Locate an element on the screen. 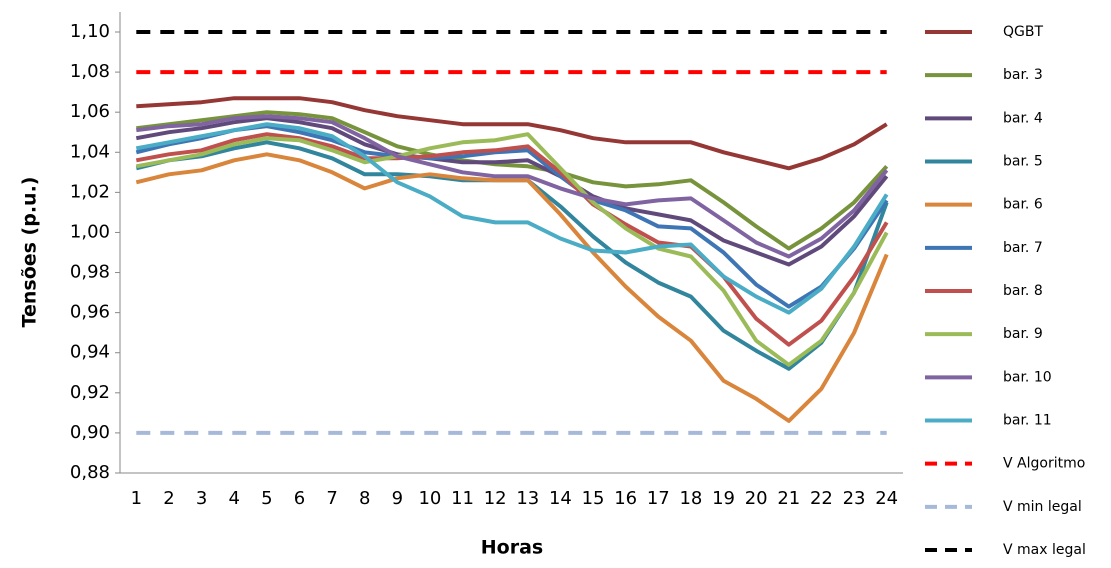  x-tick-label: 8 is located at coordinates (364, 498).